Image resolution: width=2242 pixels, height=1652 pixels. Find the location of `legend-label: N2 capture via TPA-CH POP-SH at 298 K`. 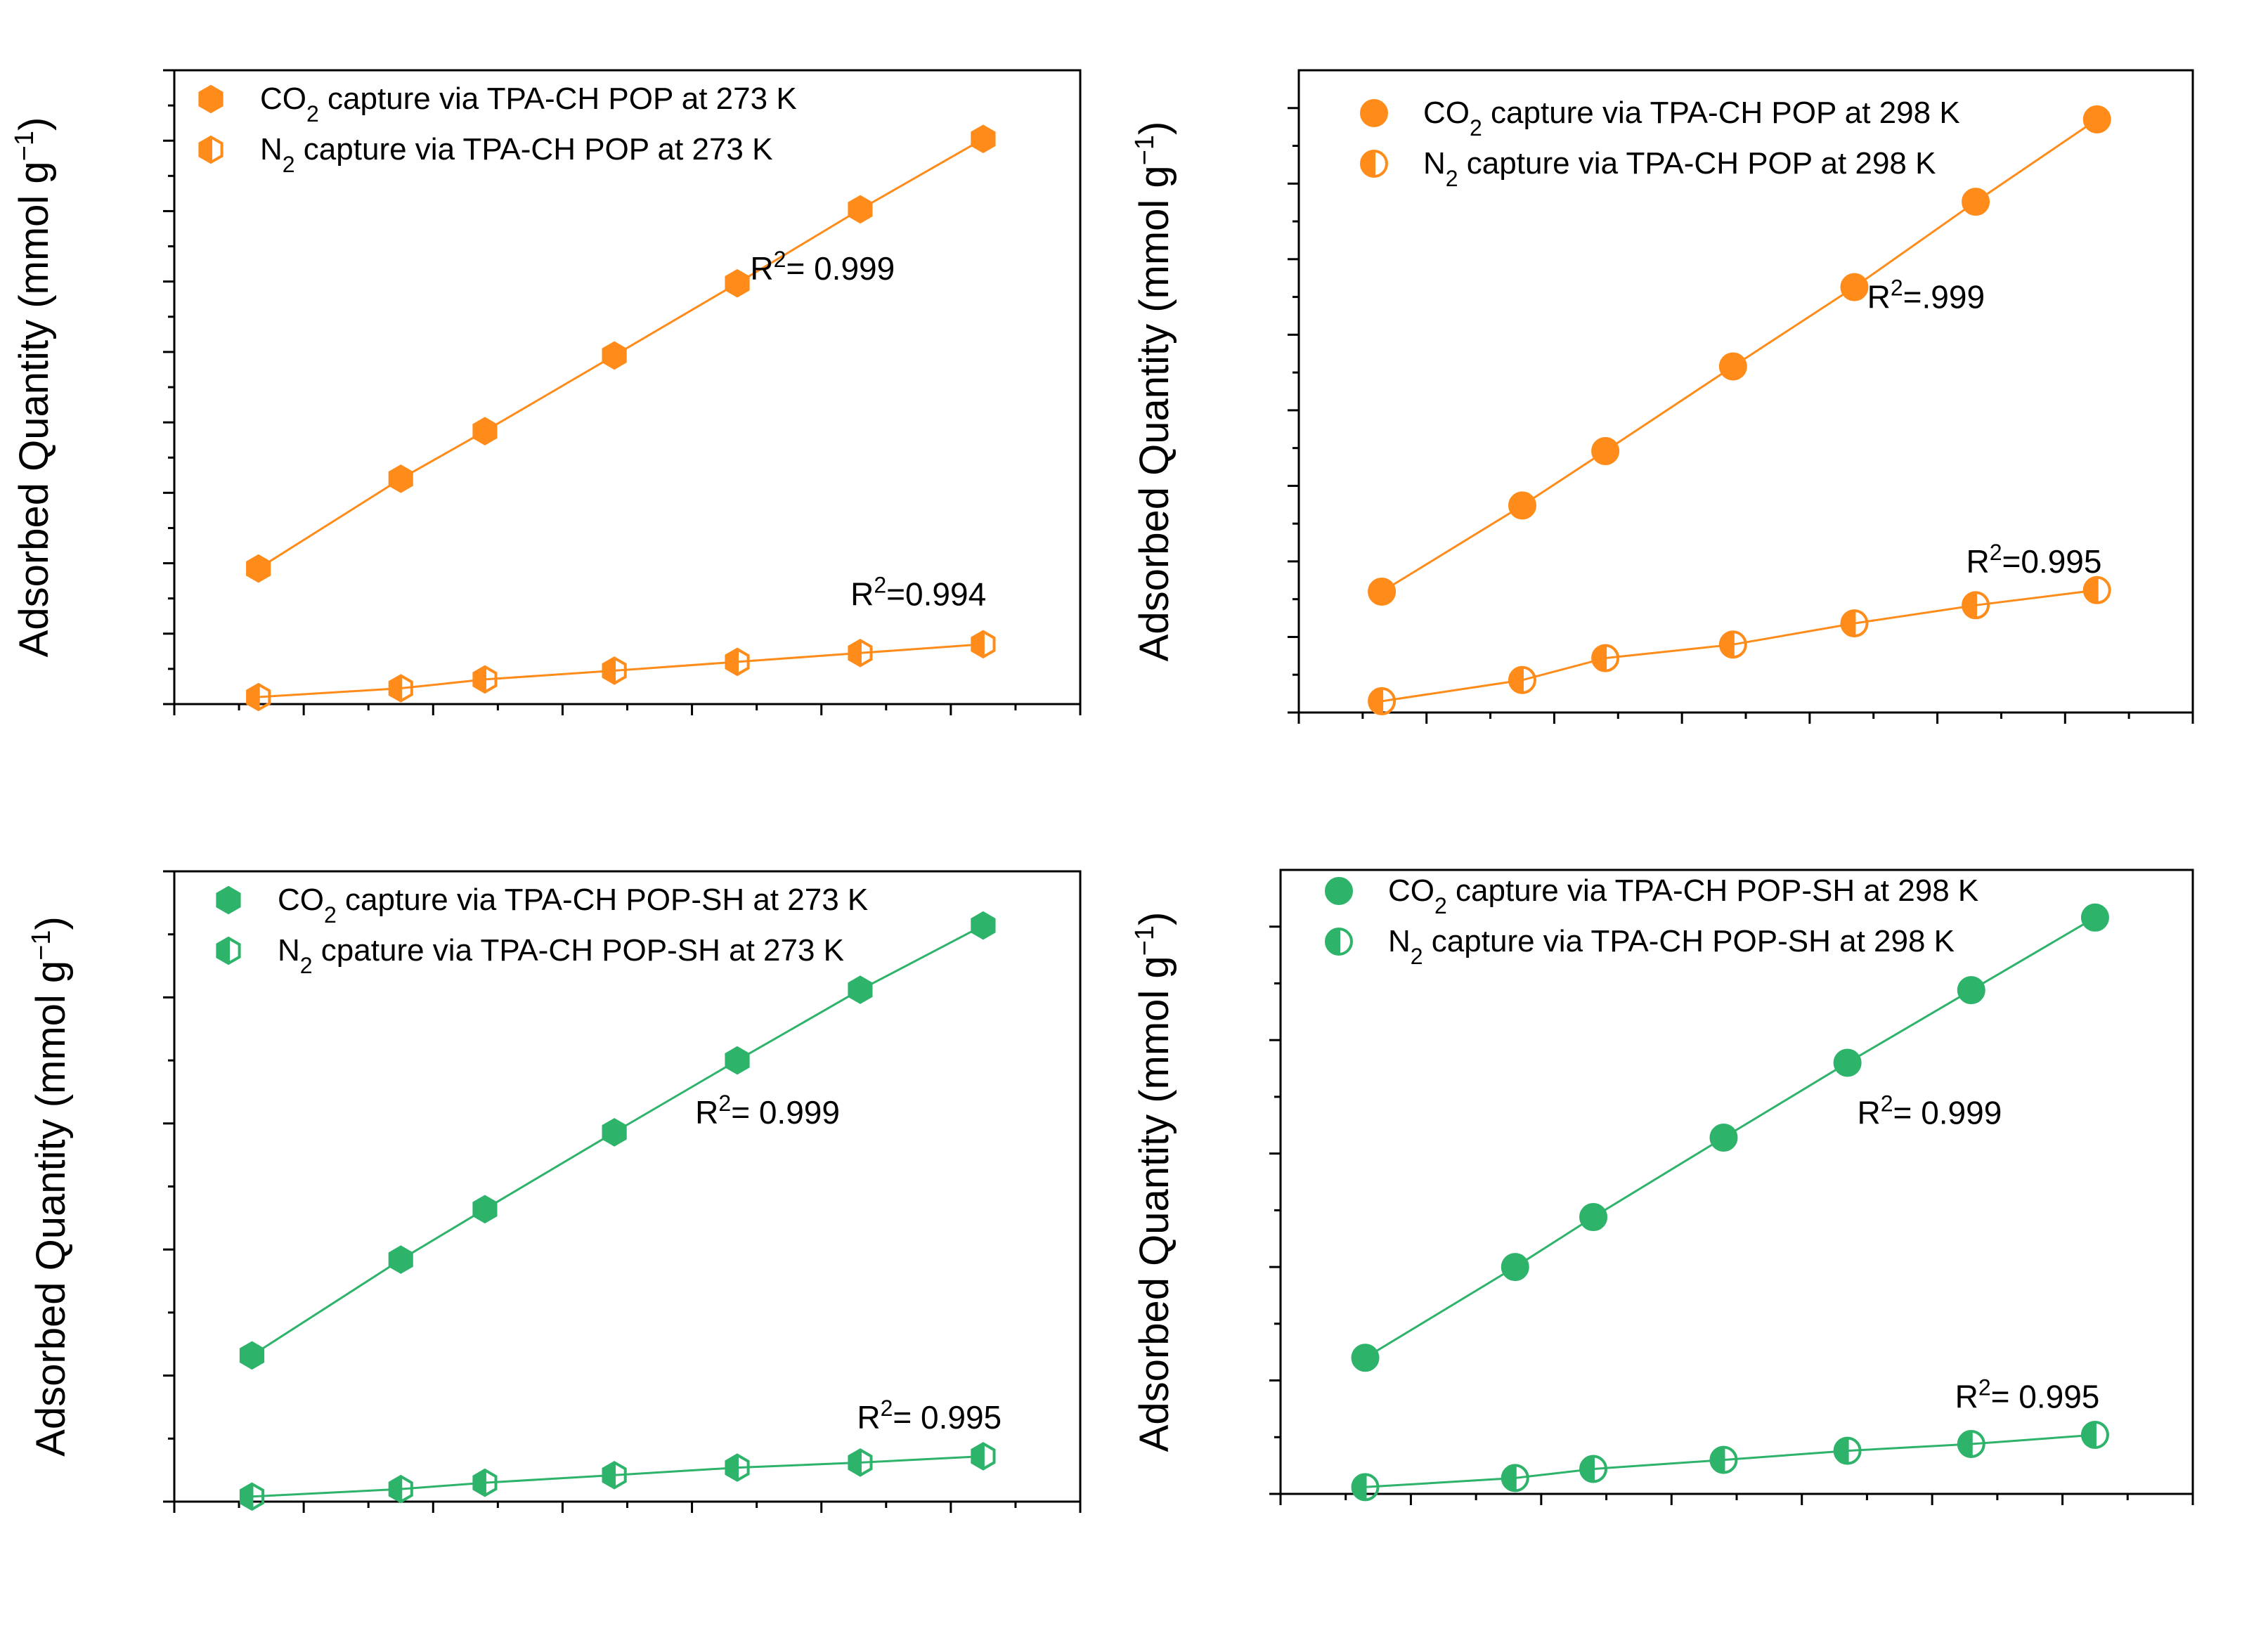

legend-label: N2 capture via TPA-CH POP-SH at 298 K is located at coordinates (1671, 946).